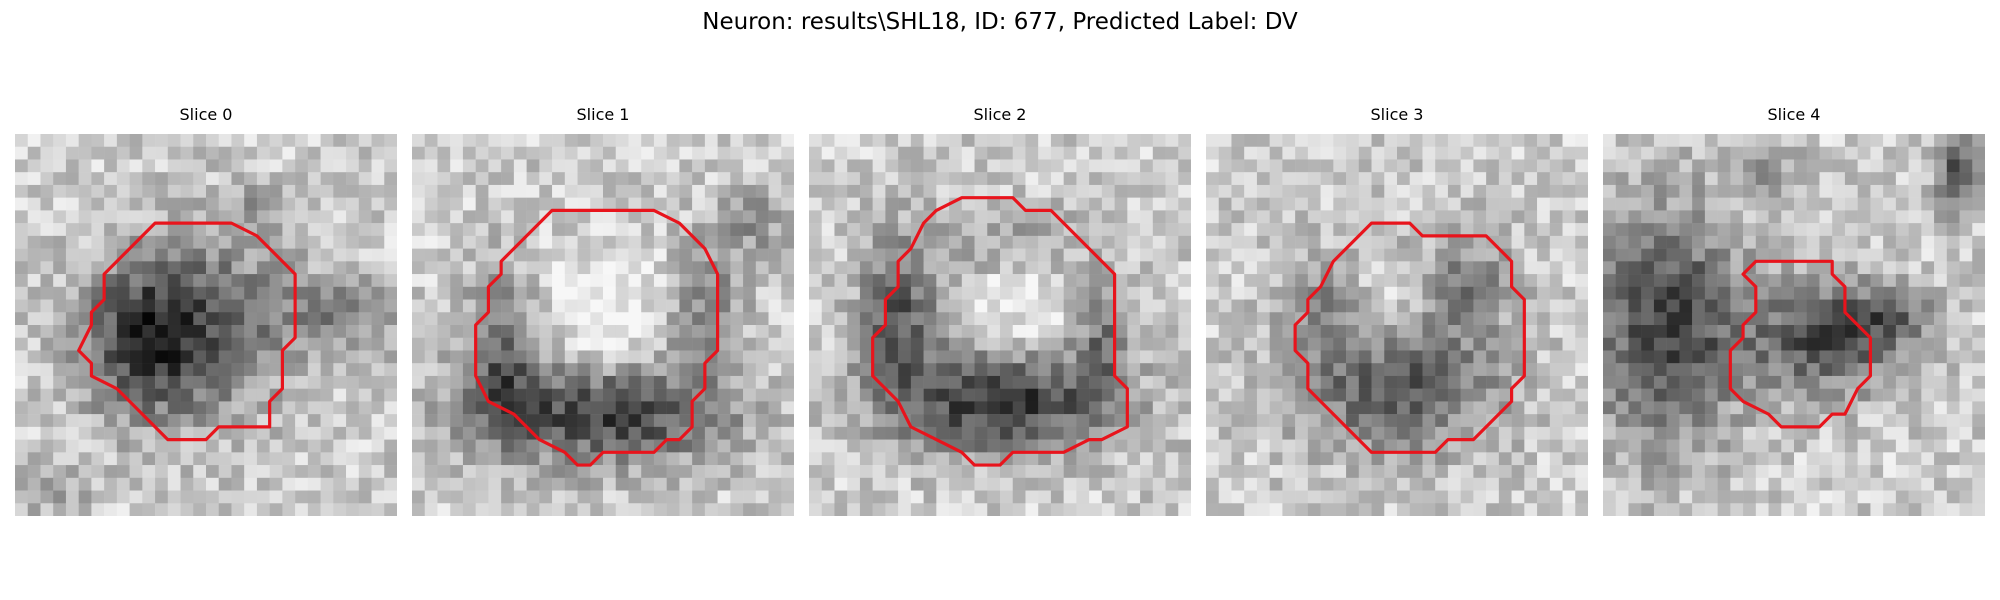 The width and height of the screenshot is (2000, 600). Describe the element at coordinates (1794, 114) in the screenshot. I see `slice-title: Slice 4` at that location.